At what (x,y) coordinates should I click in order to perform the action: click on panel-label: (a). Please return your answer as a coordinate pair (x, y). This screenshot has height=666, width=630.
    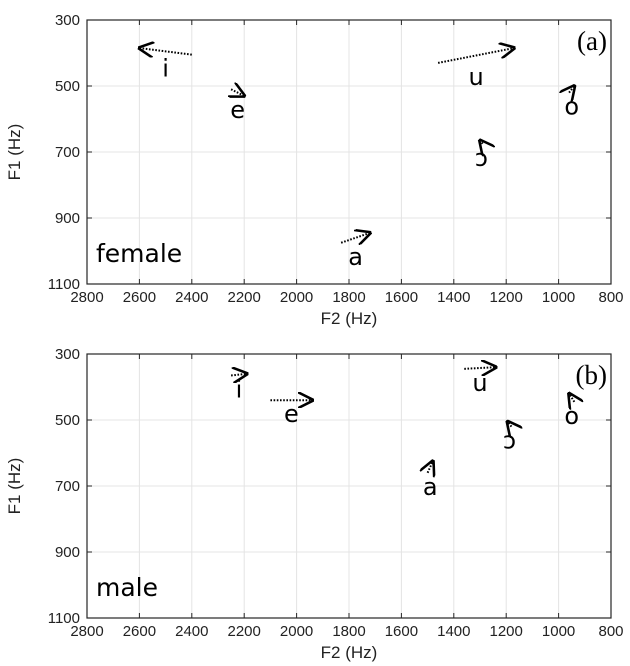
    Looking at the image, I should click on (592, 41).